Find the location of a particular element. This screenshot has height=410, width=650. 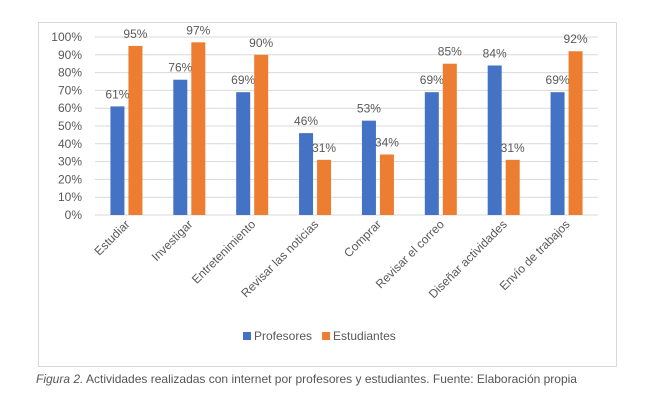

y-tick-label: 100% is located at coordinates (66, 37).